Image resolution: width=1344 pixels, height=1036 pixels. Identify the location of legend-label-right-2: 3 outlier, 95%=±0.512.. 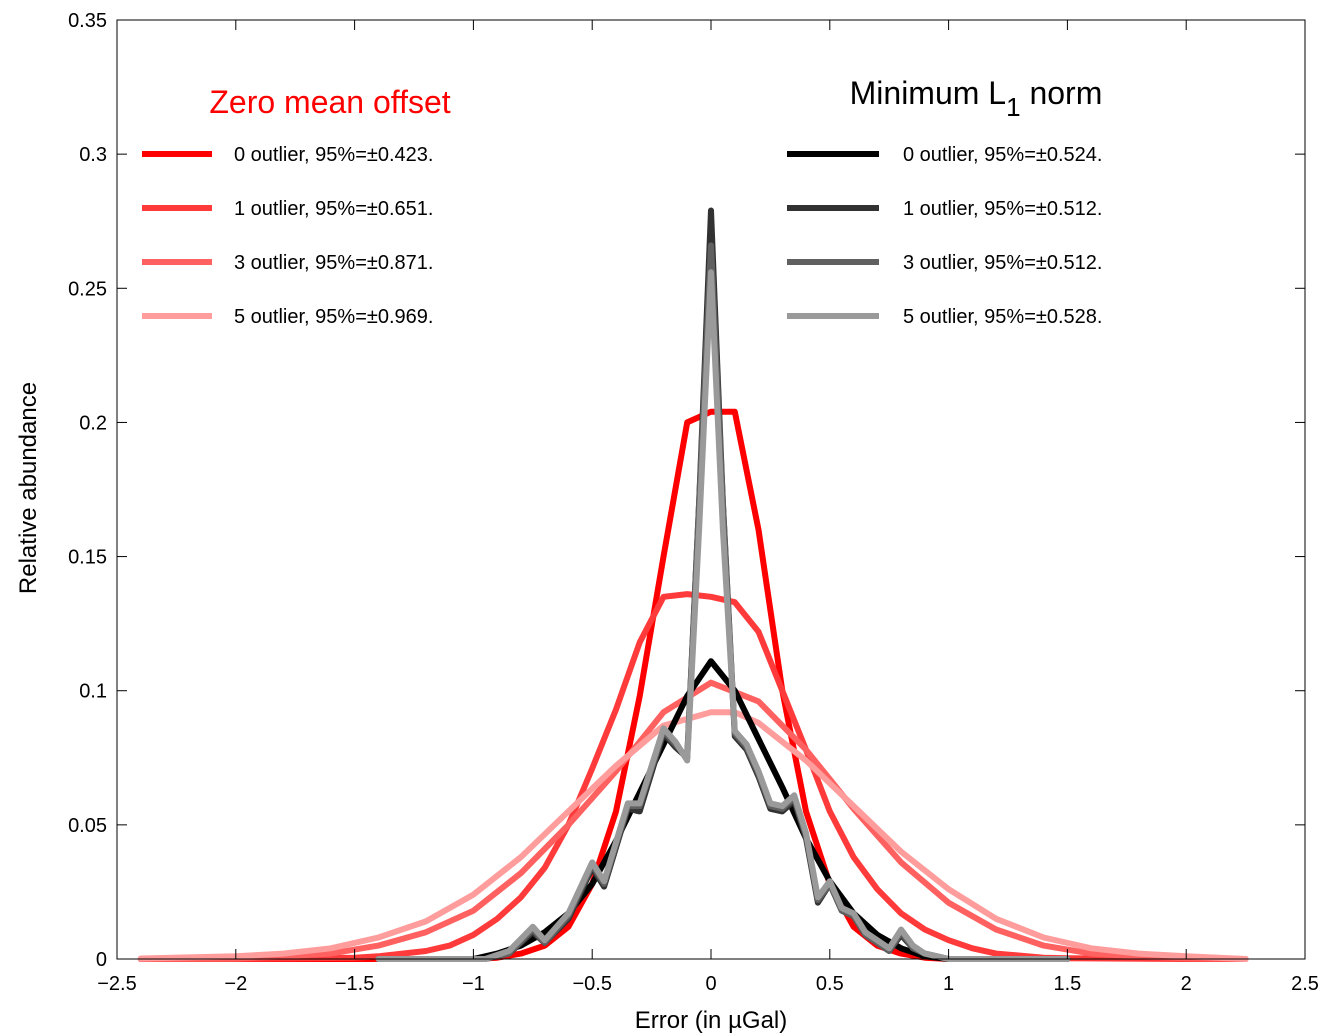
(1002, 263).